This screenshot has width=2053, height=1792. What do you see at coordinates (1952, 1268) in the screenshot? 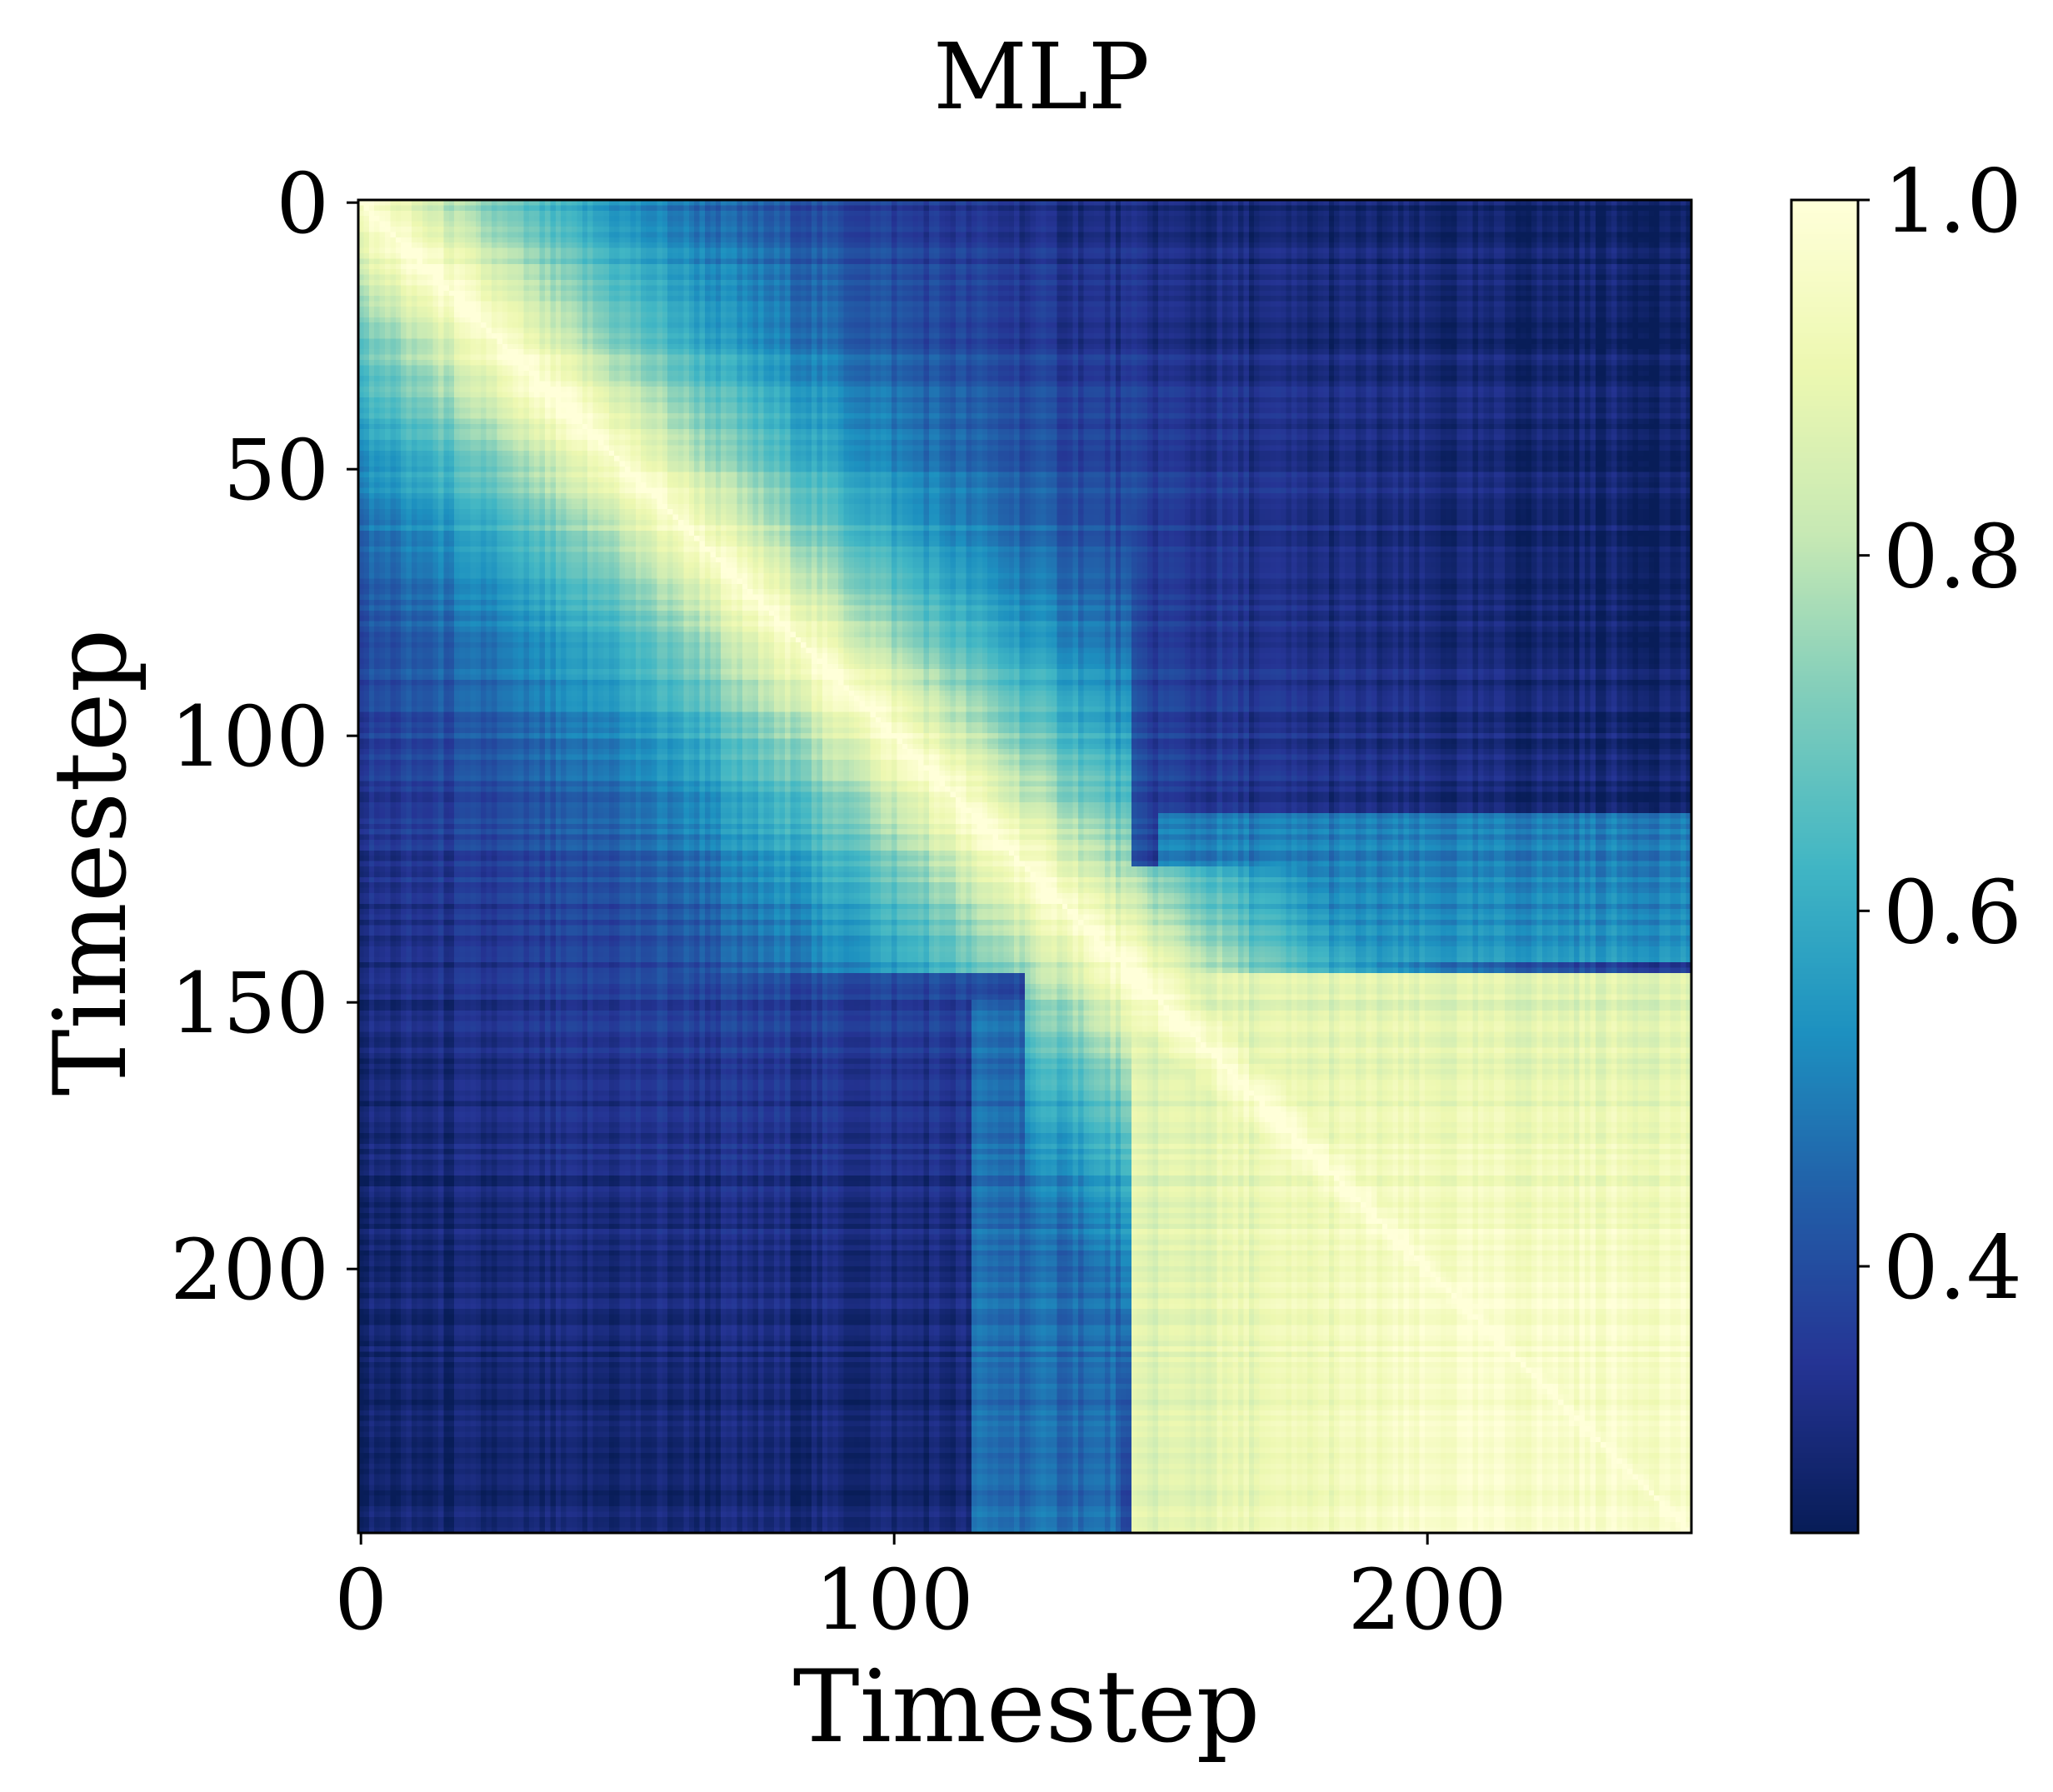
I see `colorbar-tick-label: 0.4` at bounding box center [1952, 1268].